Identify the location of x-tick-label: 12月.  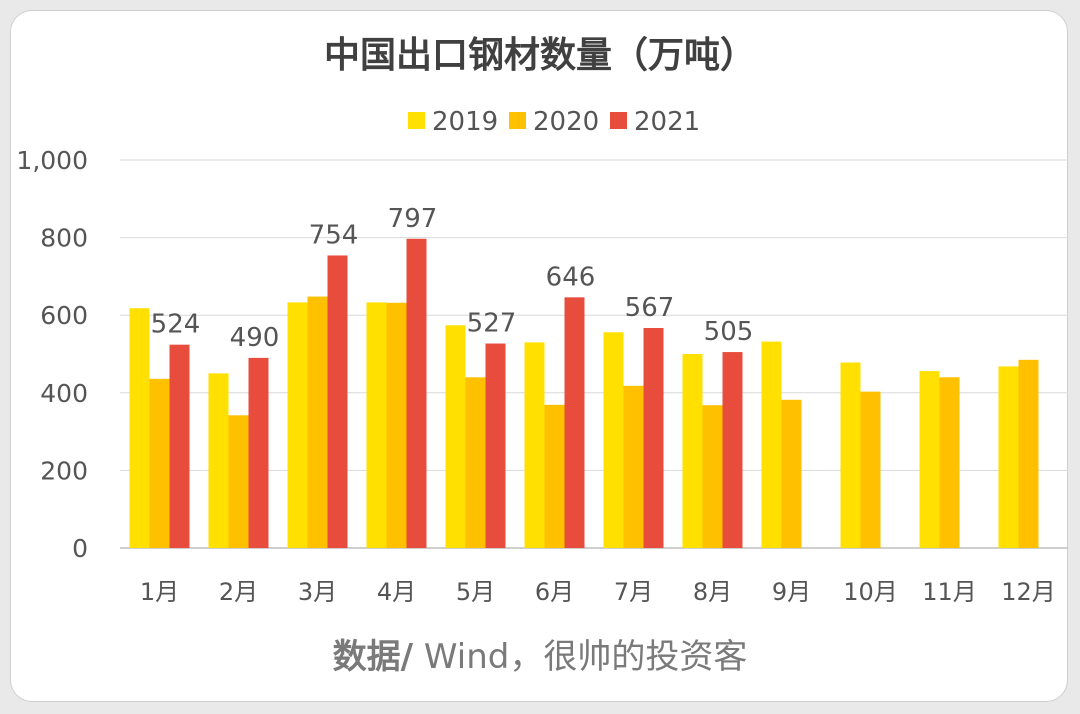
(1028, 592).